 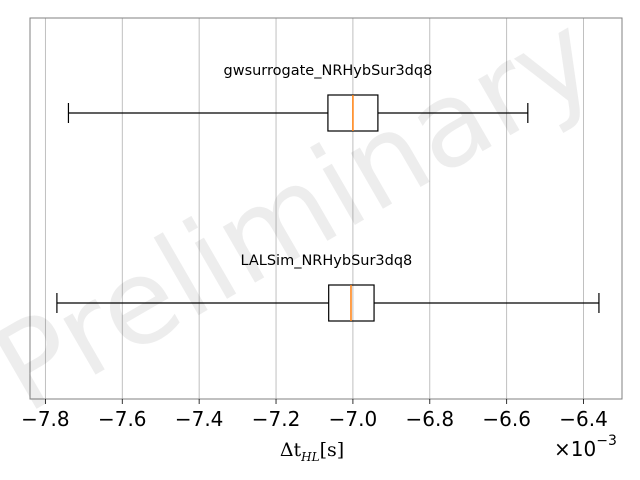 I want to click on x-tick-label: −7.2, so click(x=276, y=419).